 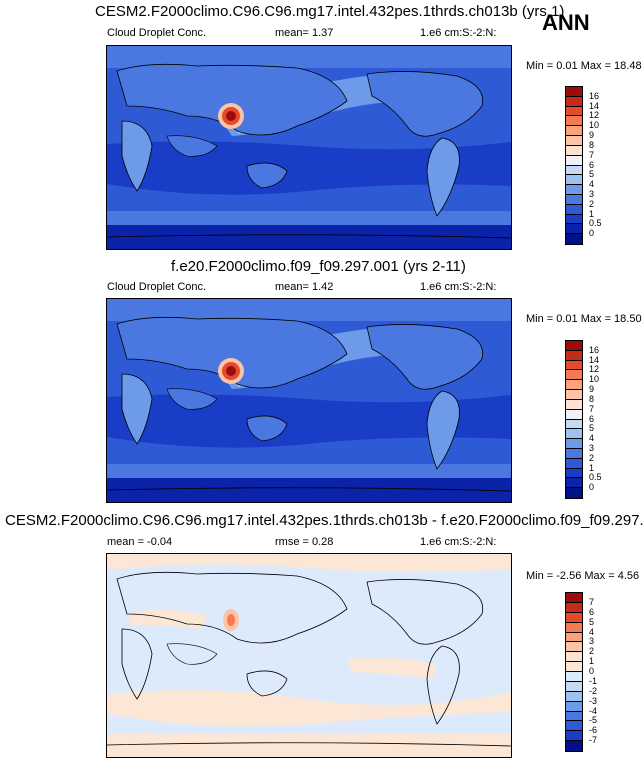 I want to click on colorbar-tick-label: -7, so click(x=593, y=740).